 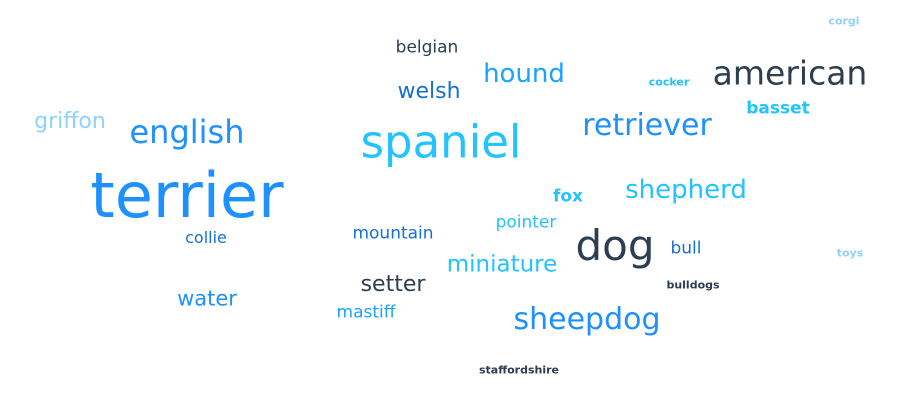 I want to click on word-cocker: cocker, so click(x=669, y=82).